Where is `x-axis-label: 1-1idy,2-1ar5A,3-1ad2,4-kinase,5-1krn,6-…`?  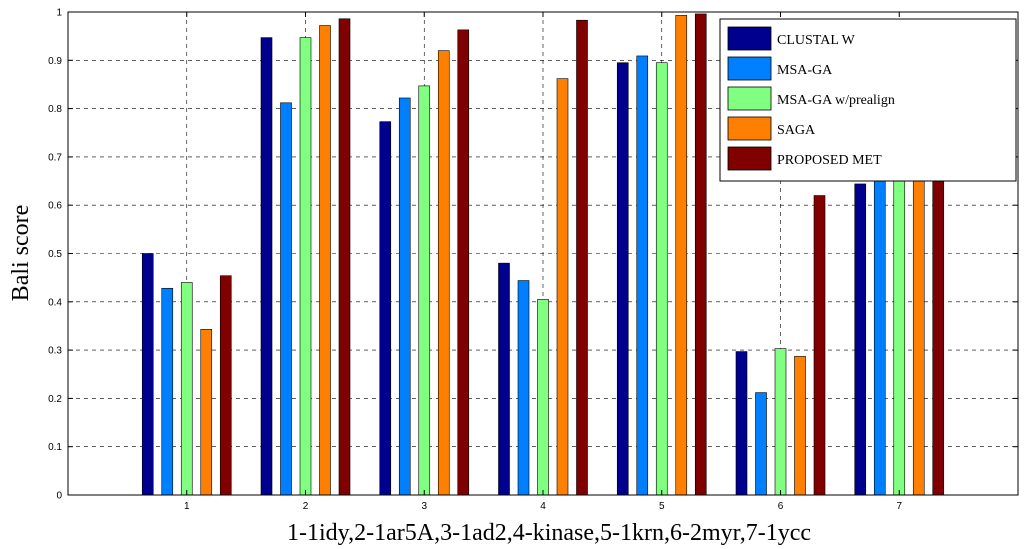
x-axis-label: 1-1idy,2-1ar5A,3-1ad2,4-kinase,5-1krn,6-… is located at coordinates (549, 533).